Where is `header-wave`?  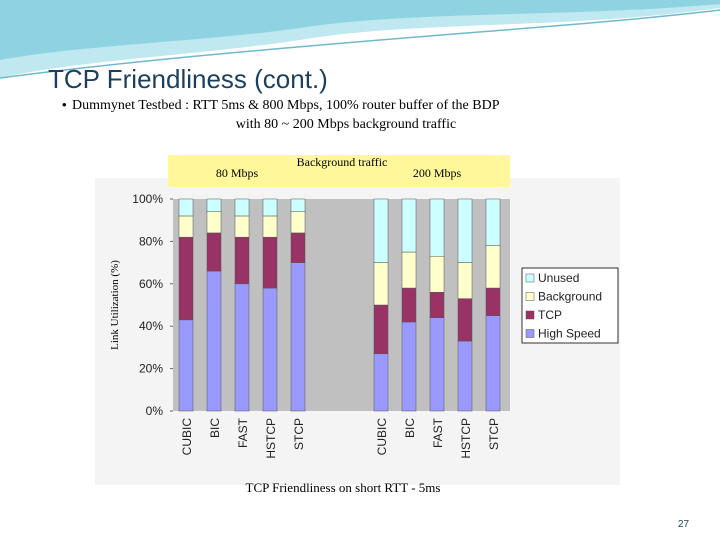
header-wave is located at coordinates (360, 30).